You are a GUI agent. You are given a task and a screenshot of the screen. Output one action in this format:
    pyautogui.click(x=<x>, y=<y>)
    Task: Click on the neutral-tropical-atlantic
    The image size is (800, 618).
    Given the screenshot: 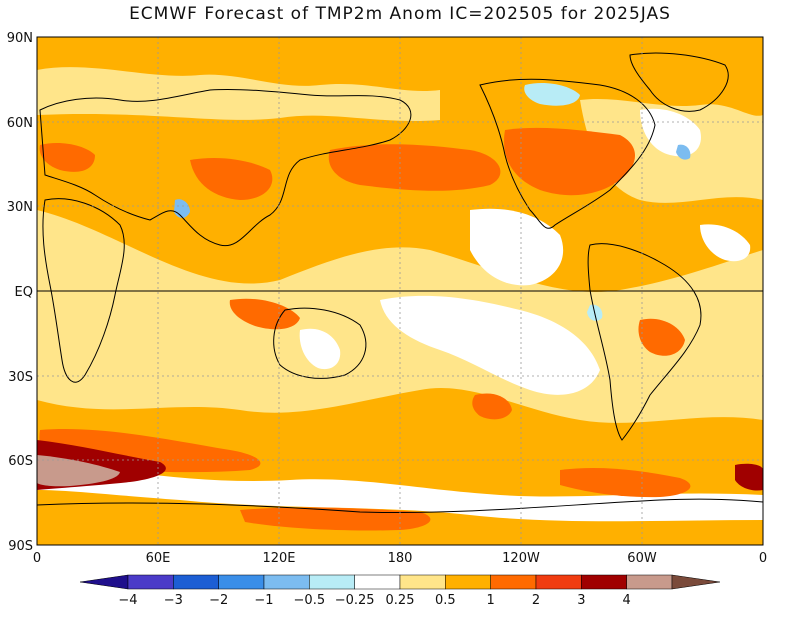 What is the action you would take?
    pyautogui.click(x=725, y=243)
    